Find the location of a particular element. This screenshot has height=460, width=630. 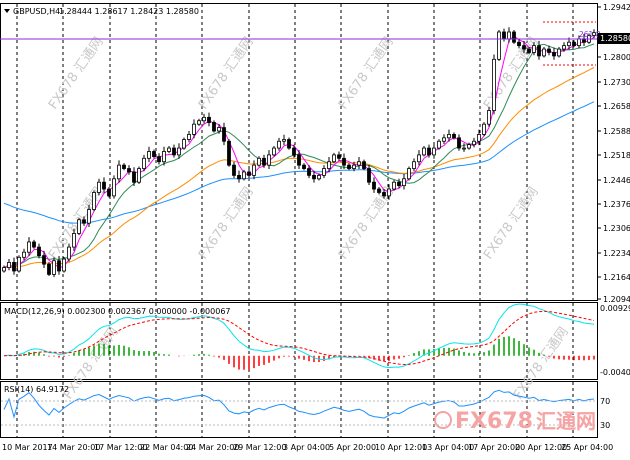

dropdown-triangle-icon is located at coordinates (7, 11).